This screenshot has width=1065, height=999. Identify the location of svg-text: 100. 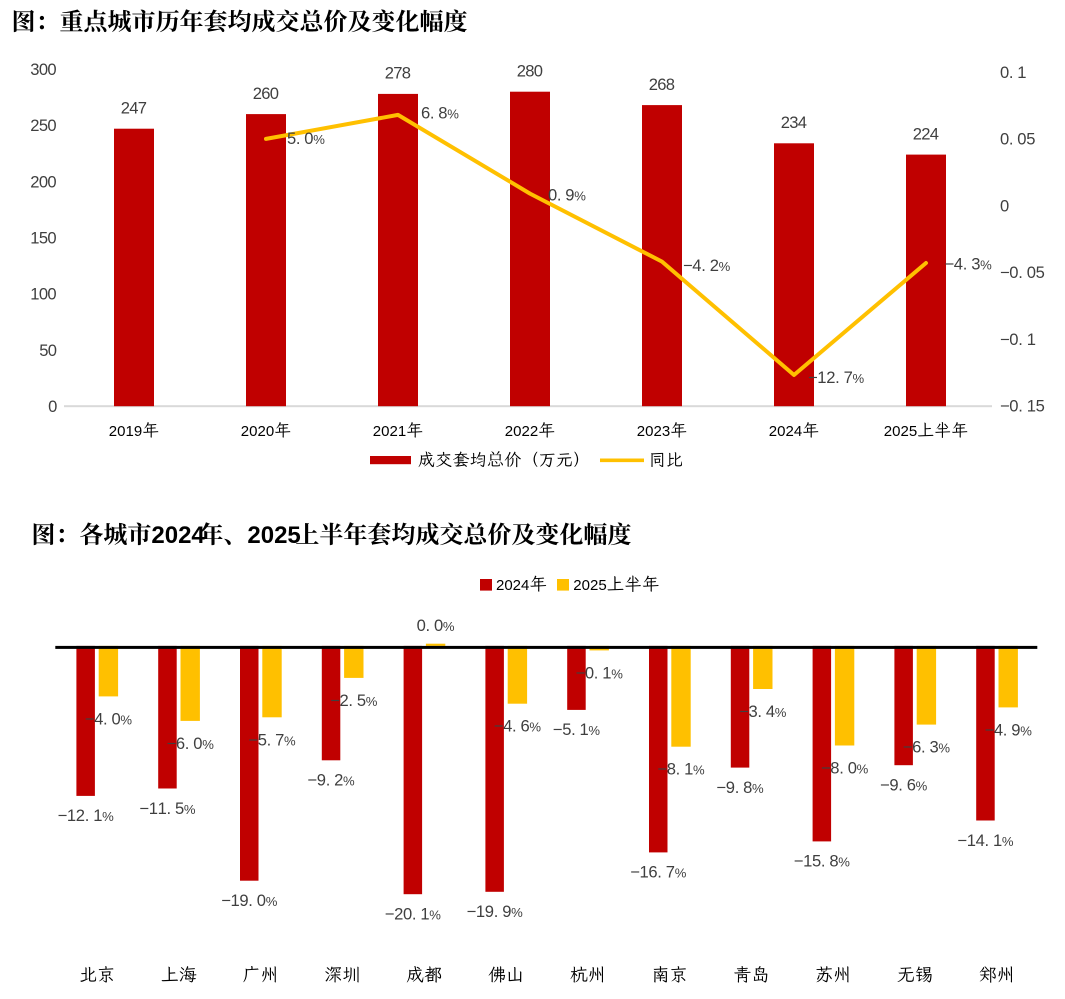
(43, 294).